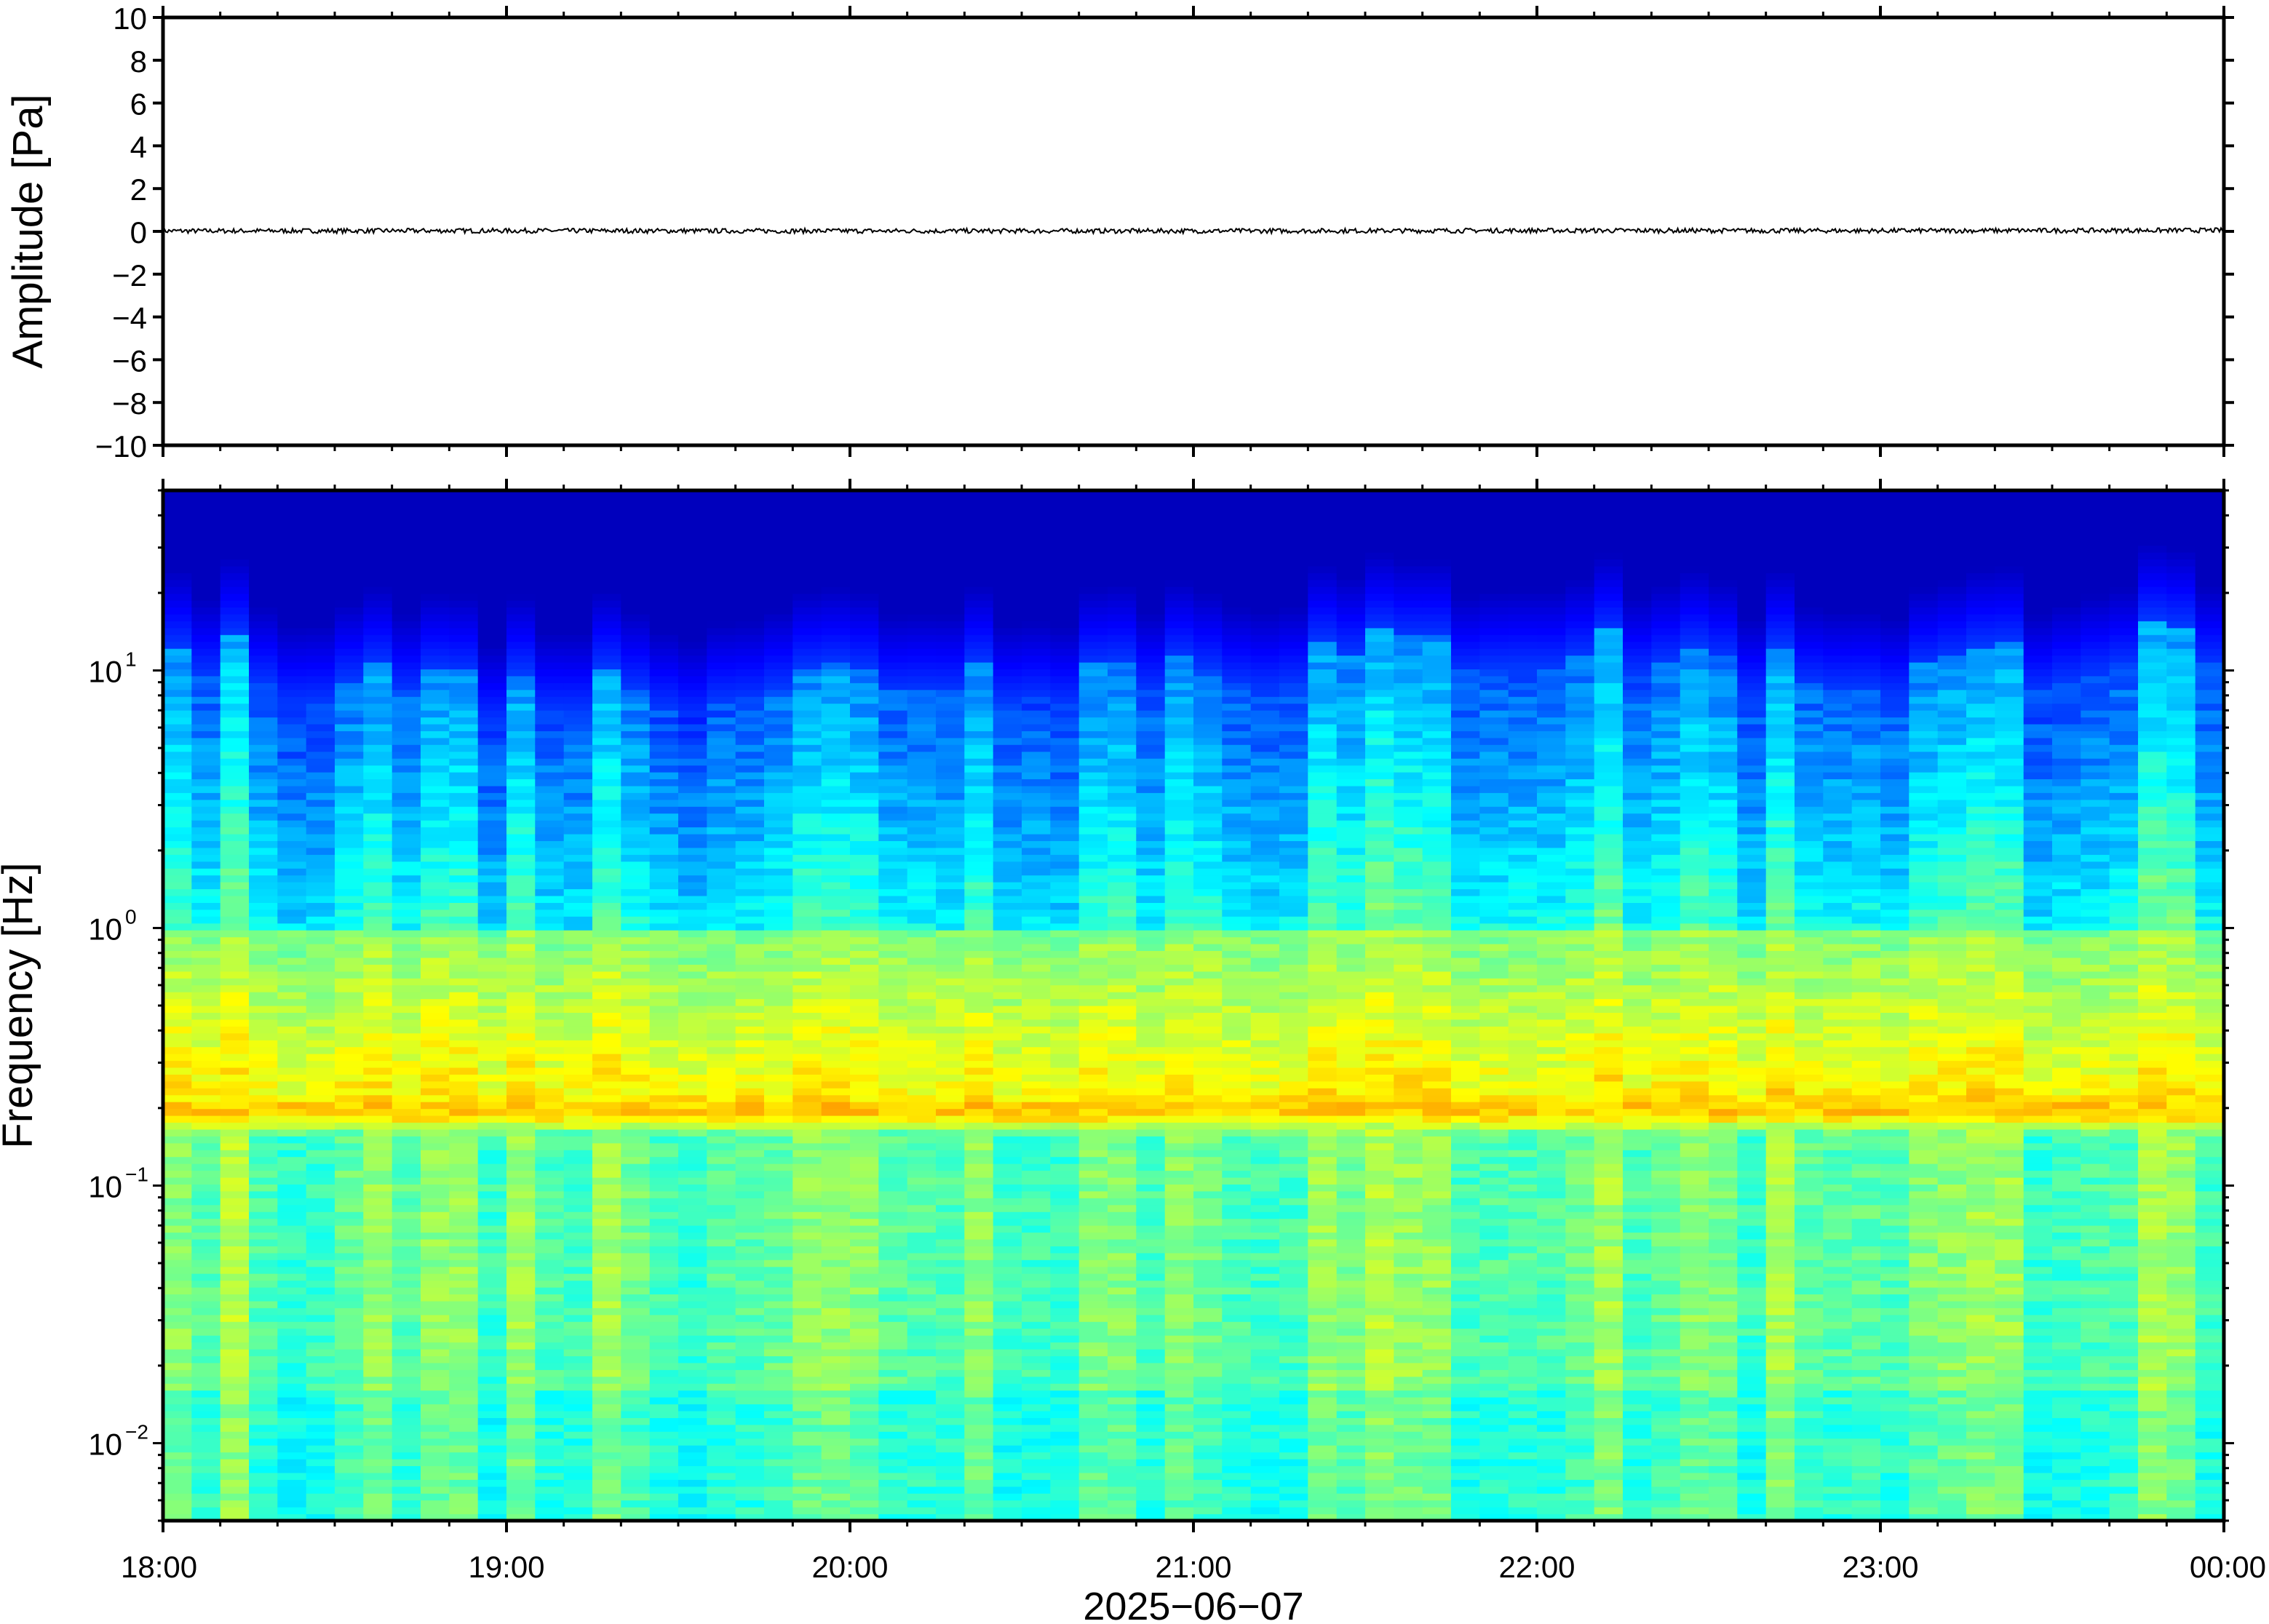 The height and width of the screenshot is (1624, 2269). What do you see at coordinates (138, 61) in the screenshot?
I see `amplitude-tick-label: 8` at bounding box center [138, 61].